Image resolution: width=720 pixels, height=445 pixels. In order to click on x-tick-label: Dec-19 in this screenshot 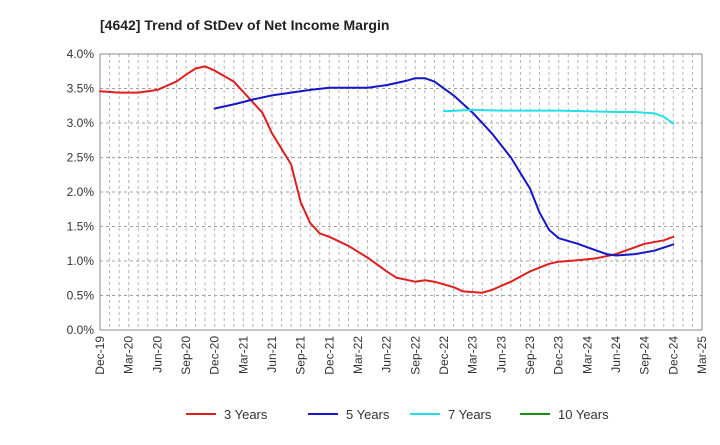, I will do `click(100, 355)`.